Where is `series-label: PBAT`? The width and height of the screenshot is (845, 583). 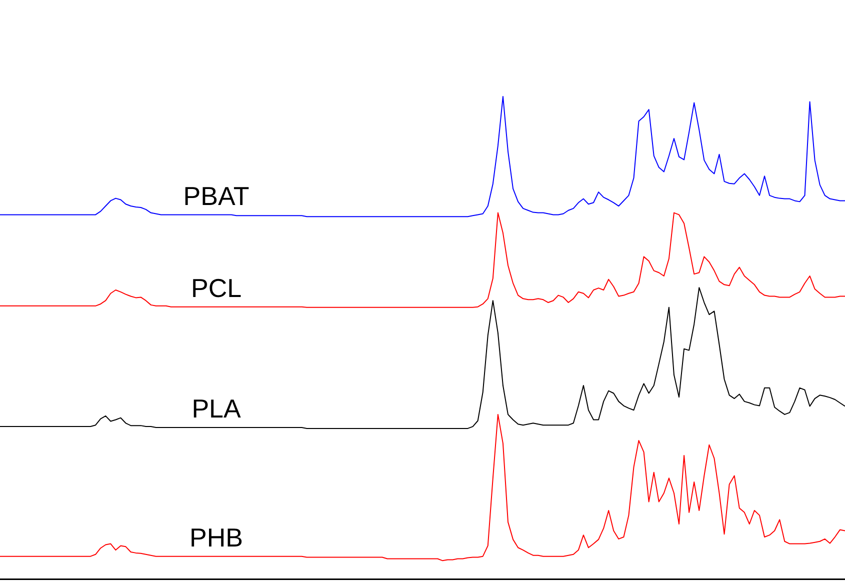 series-label: PBAT is located at coordinates (216, 195).